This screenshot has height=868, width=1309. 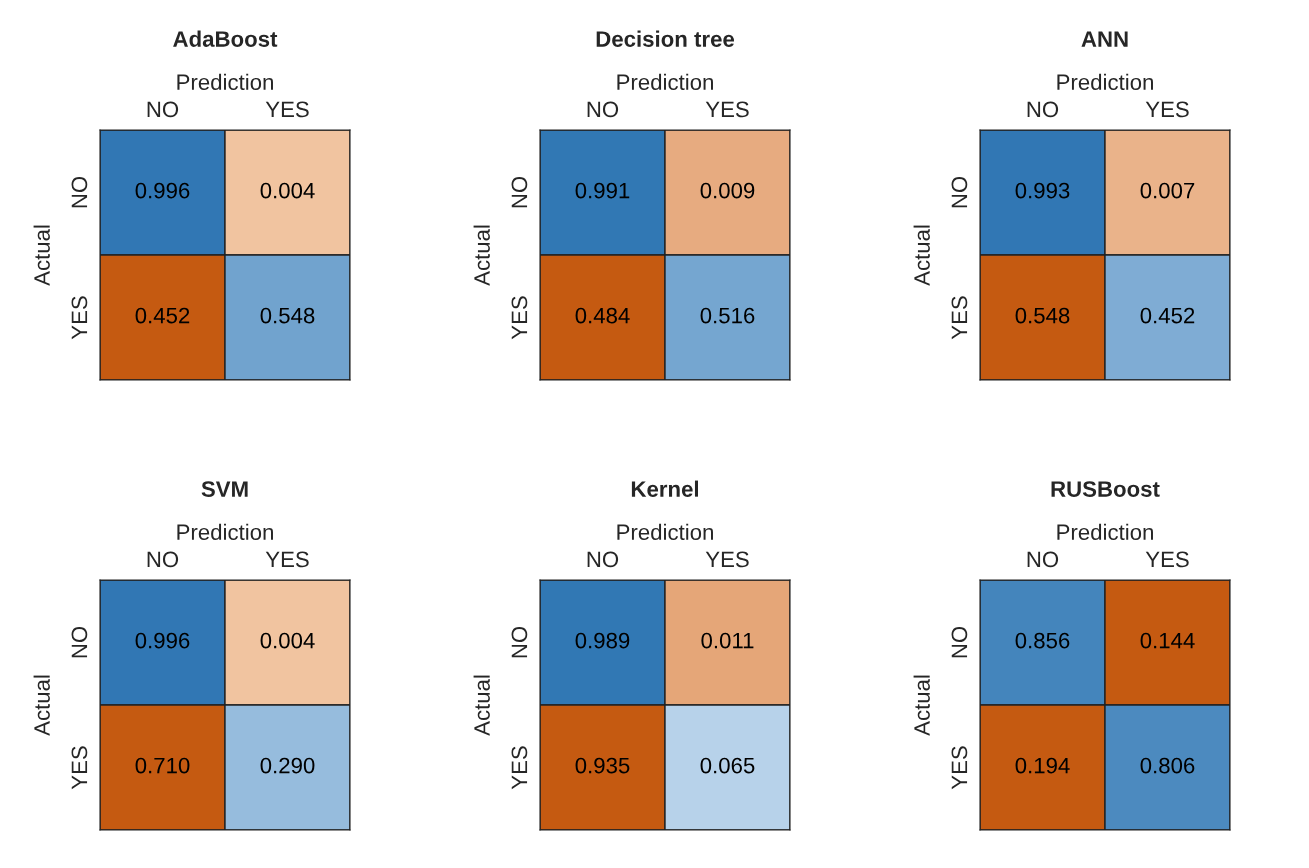 I want to click on data-label: 0.935, so click(x=602, y=765).